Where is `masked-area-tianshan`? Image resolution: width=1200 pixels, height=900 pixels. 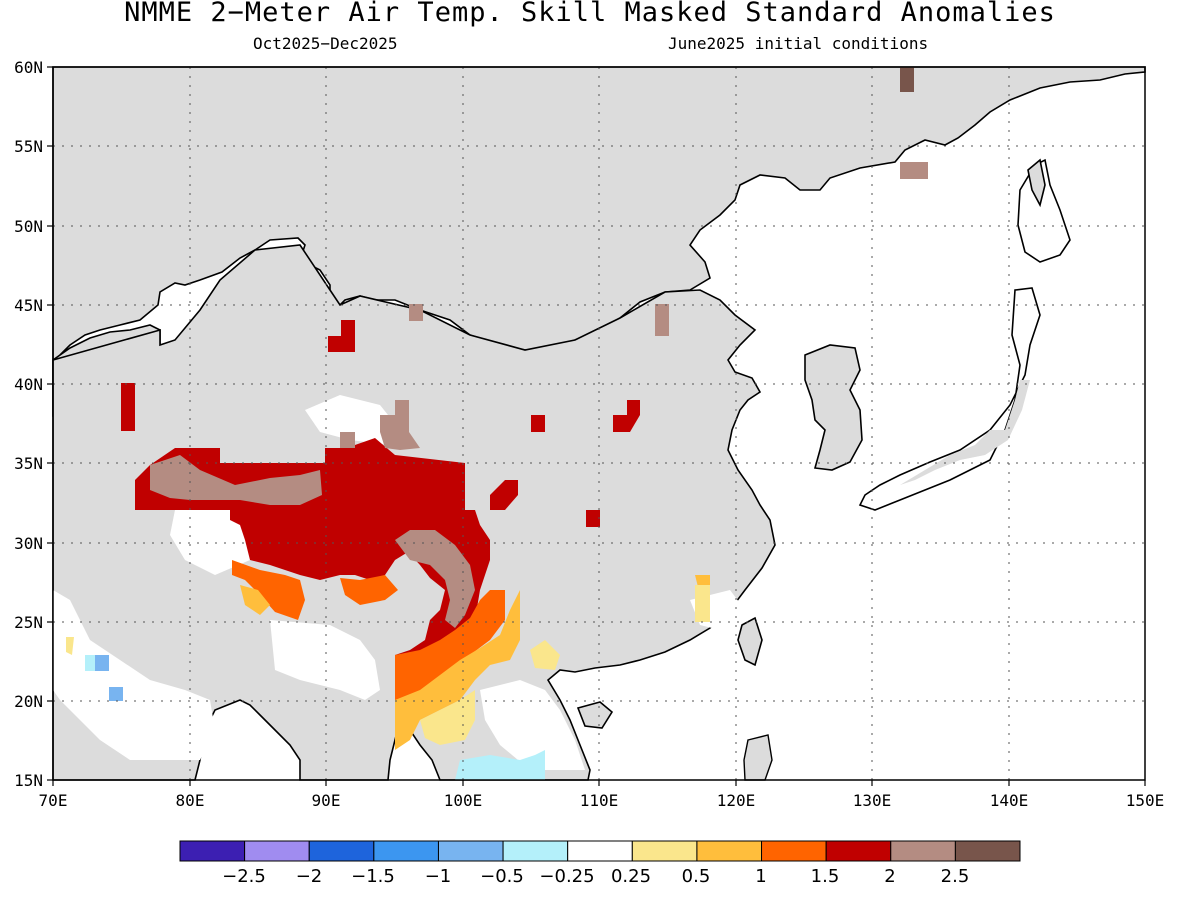 masked-area-tianshan is located at coordinates (352, 420).